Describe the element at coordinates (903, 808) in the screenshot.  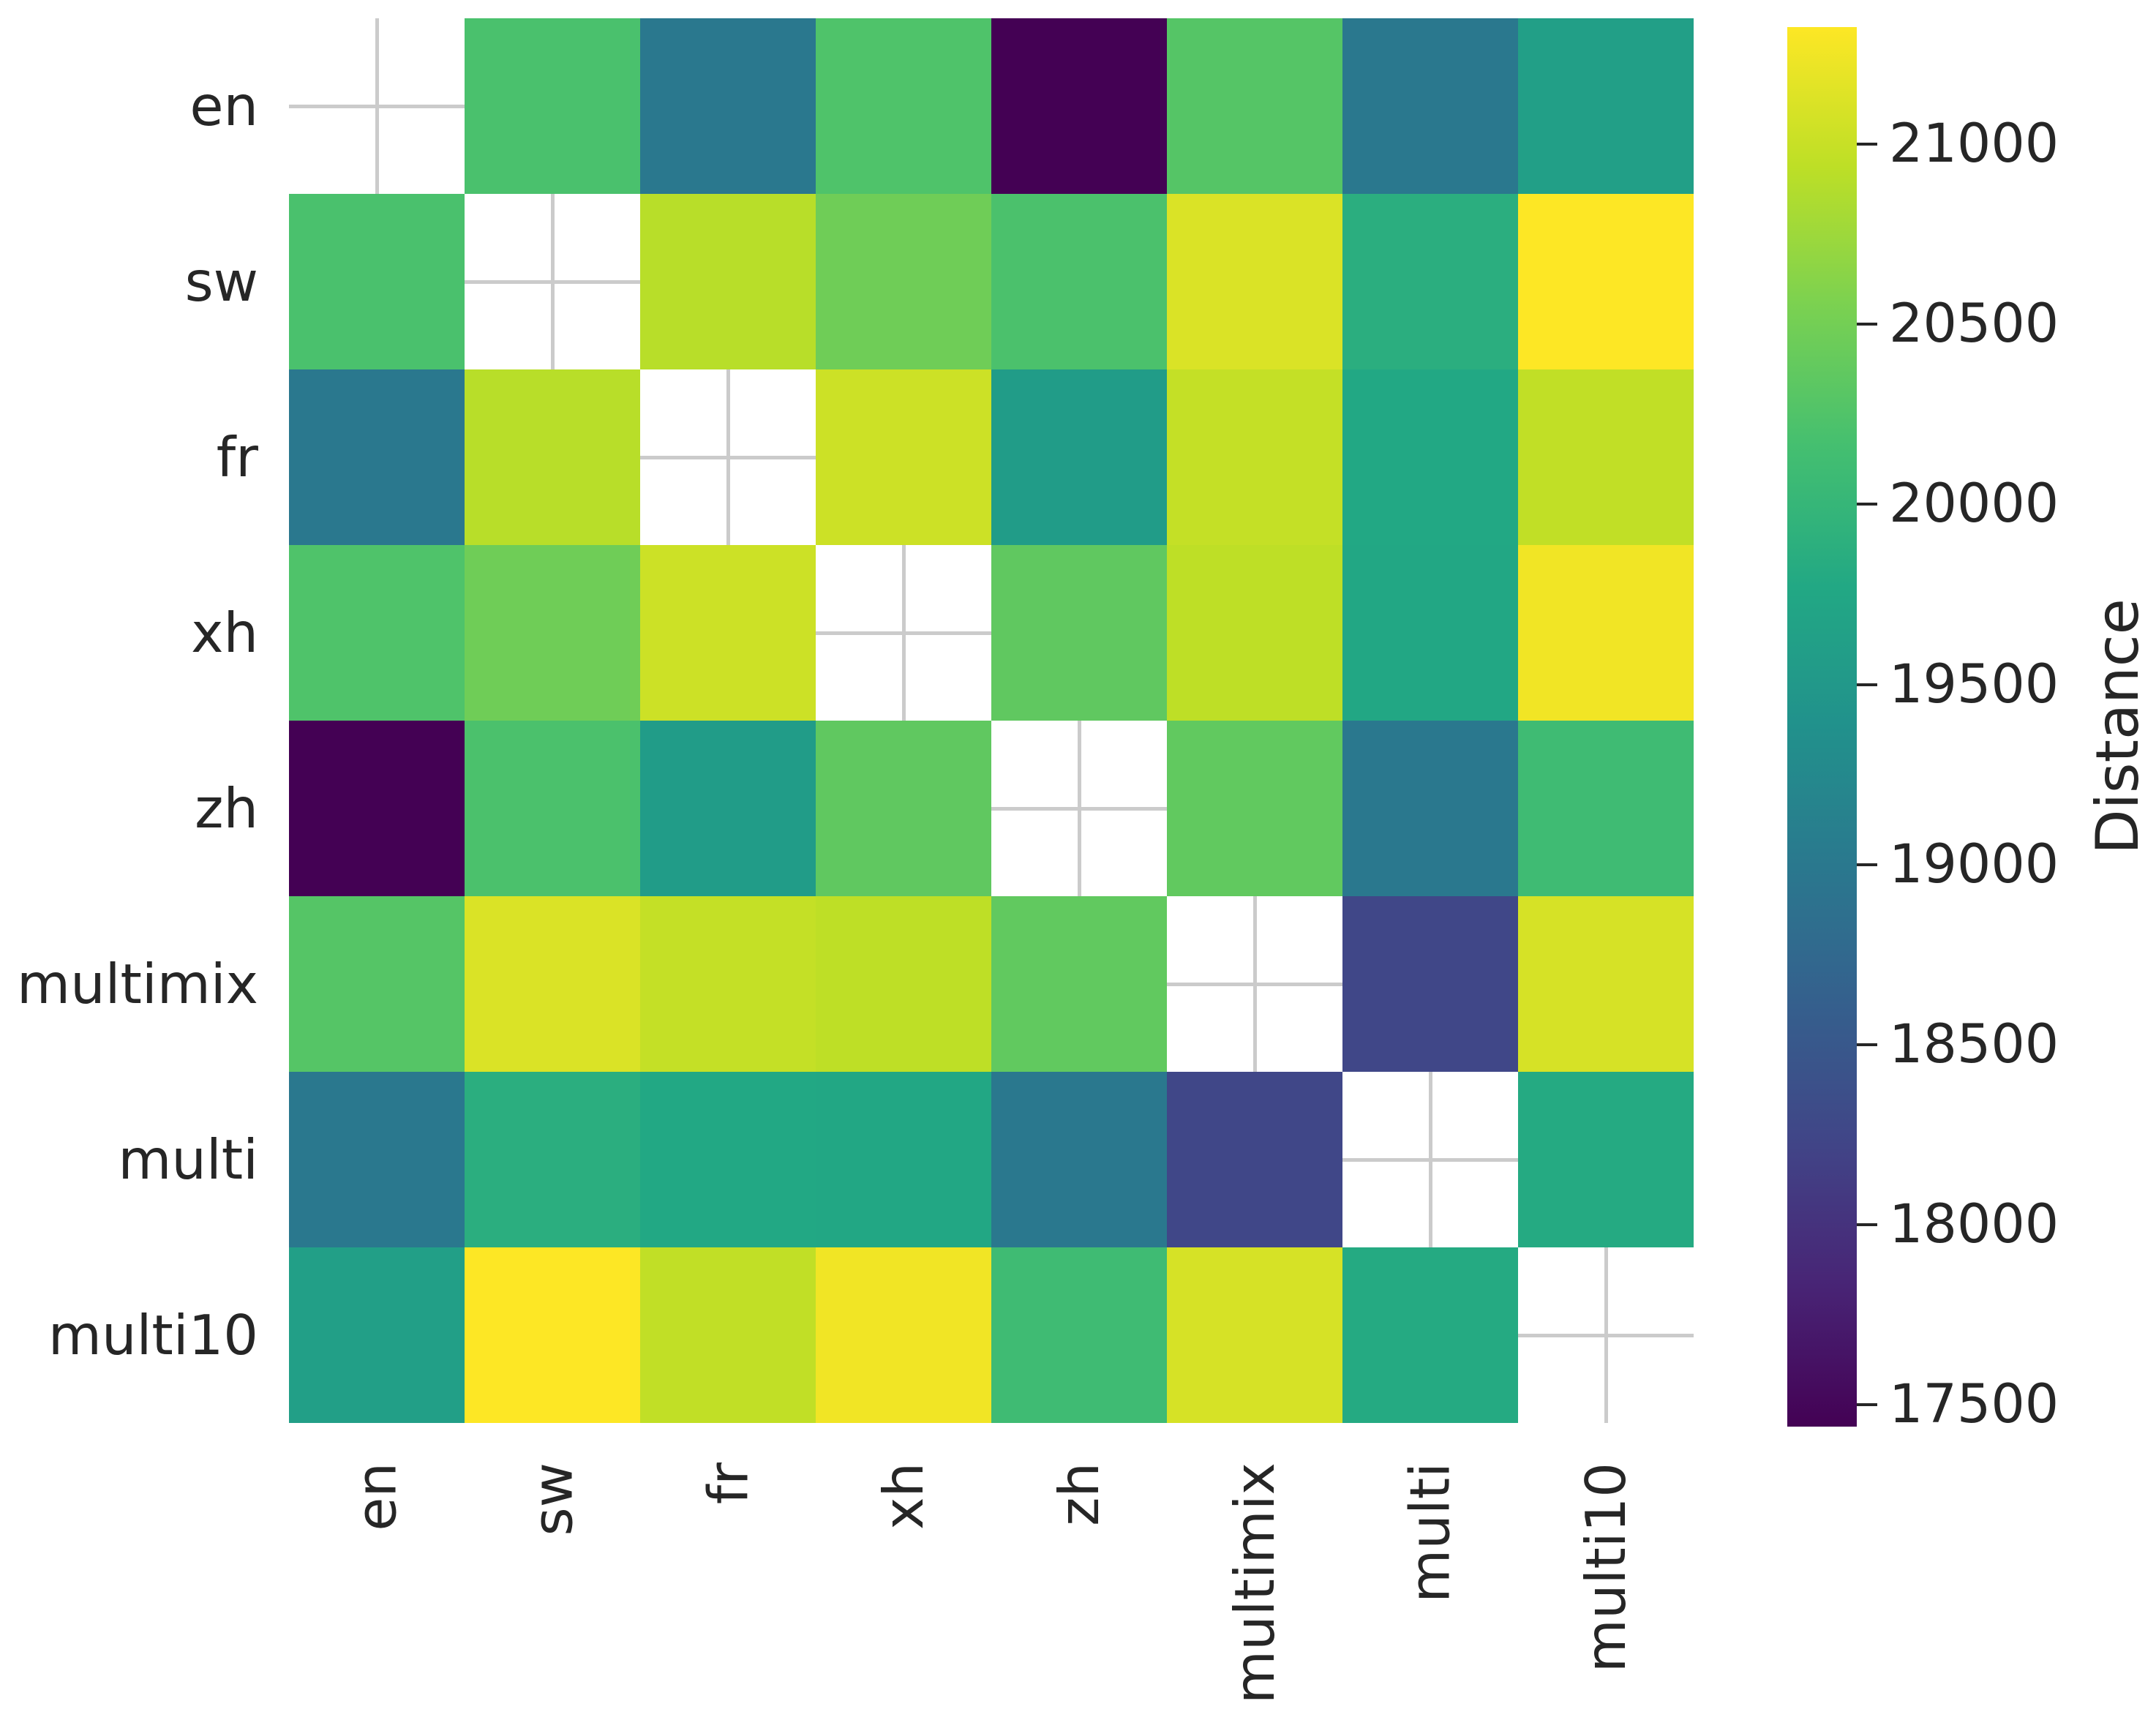
I see `cell-zh-xh` at that location.